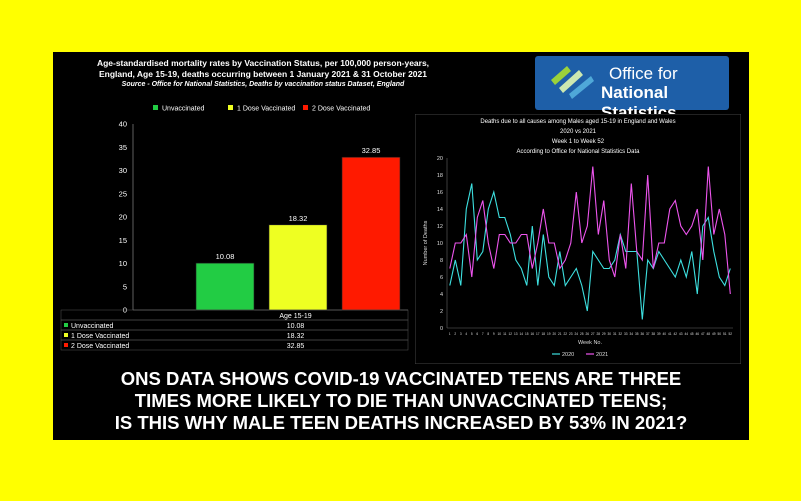 This screenshot has height=501, width=801. I want to click on line-xtick-label: 17, so click(538, 334).